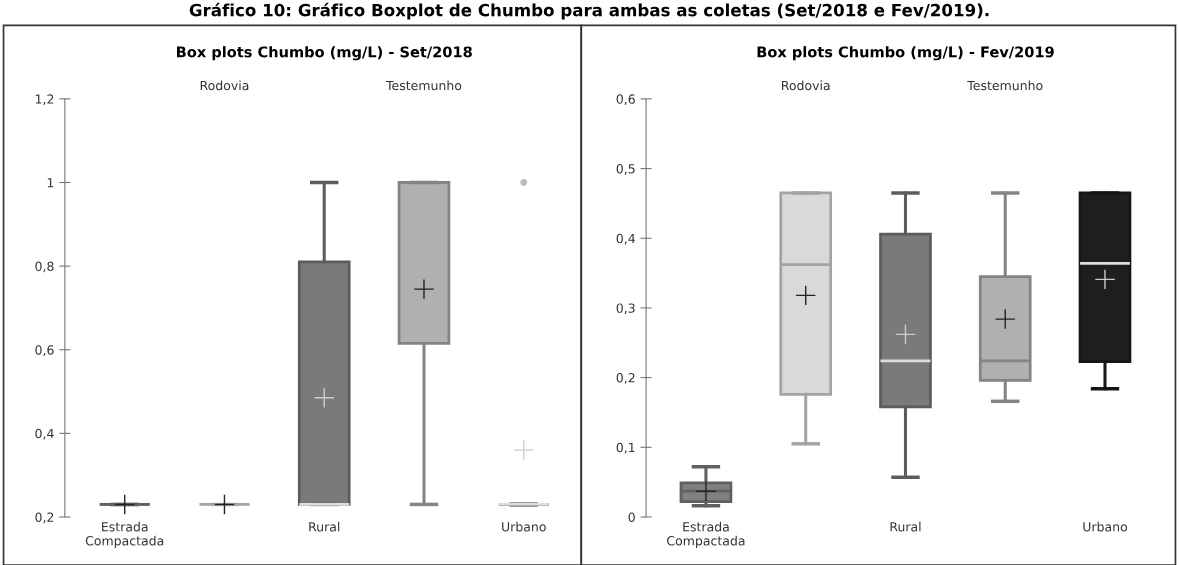  I want to click on text: Gráfico 10: Gráfico Boxplot de Chumbo para ambas as coletas (Set/2018 e Fev/2019)., so click(589, 11).